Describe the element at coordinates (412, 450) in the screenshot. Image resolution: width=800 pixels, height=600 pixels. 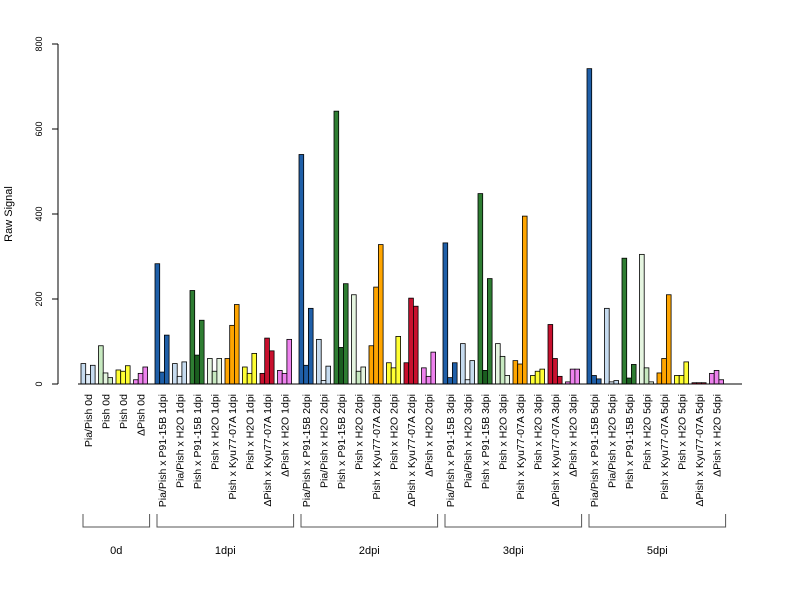
I see `category-label: ΔPish x Kyu77-07A 2dpi` at that location.